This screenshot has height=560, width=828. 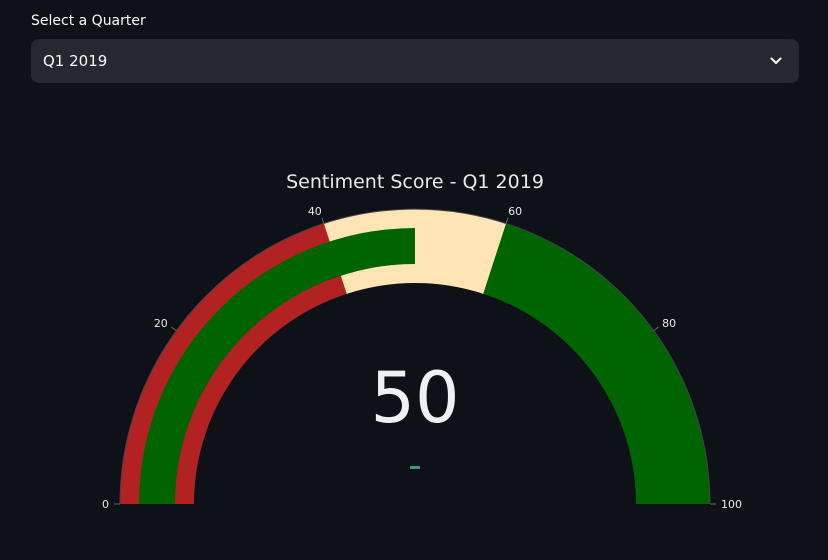 What do you see at coordinates (669, 323) in the screenshot?
I see `tick-label-80: 80` at bounding box center [669, 323].